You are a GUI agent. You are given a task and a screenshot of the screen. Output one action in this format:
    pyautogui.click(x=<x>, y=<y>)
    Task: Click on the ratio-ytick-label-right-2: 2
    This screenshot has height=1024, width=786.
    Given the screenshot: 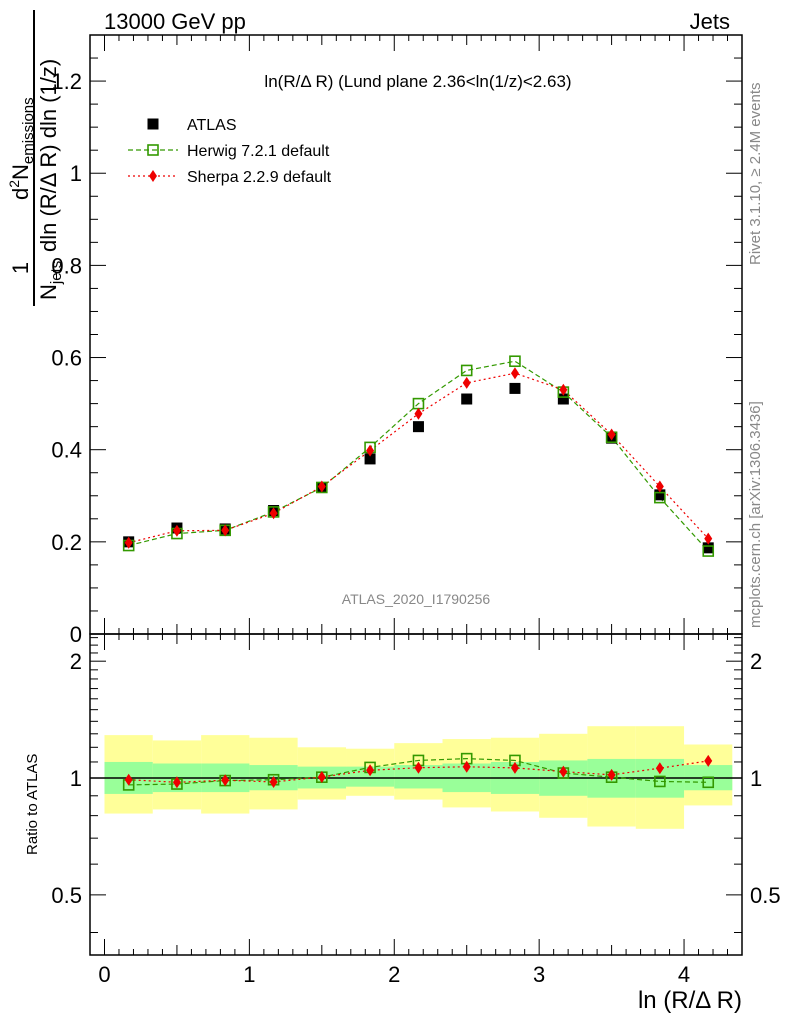 What is the action you would take?
    pyautogui.click(x=756, y=661)
    